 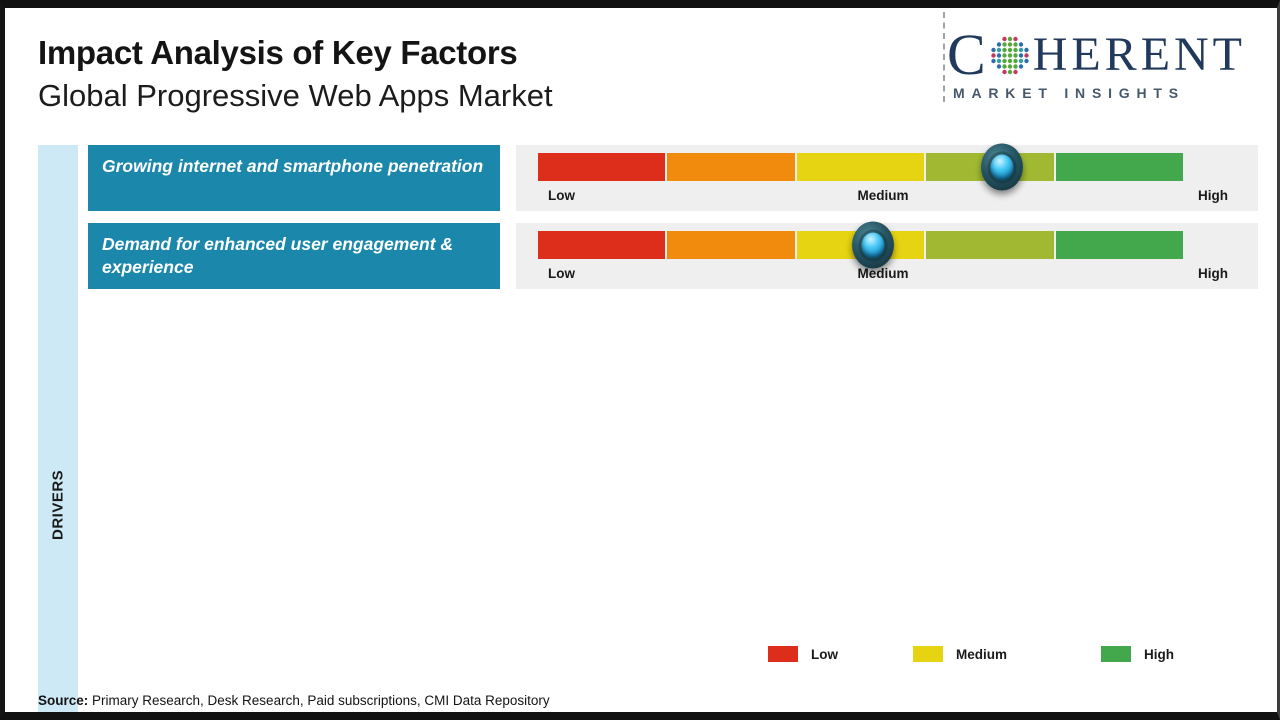 I want to click on legend-item-medium: Medium, so click(x=960, y=654).